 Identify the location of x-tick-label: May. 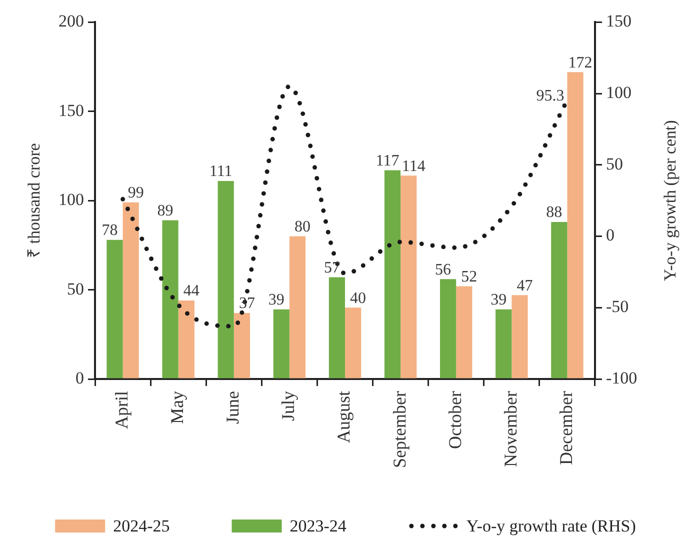
(177, 407).